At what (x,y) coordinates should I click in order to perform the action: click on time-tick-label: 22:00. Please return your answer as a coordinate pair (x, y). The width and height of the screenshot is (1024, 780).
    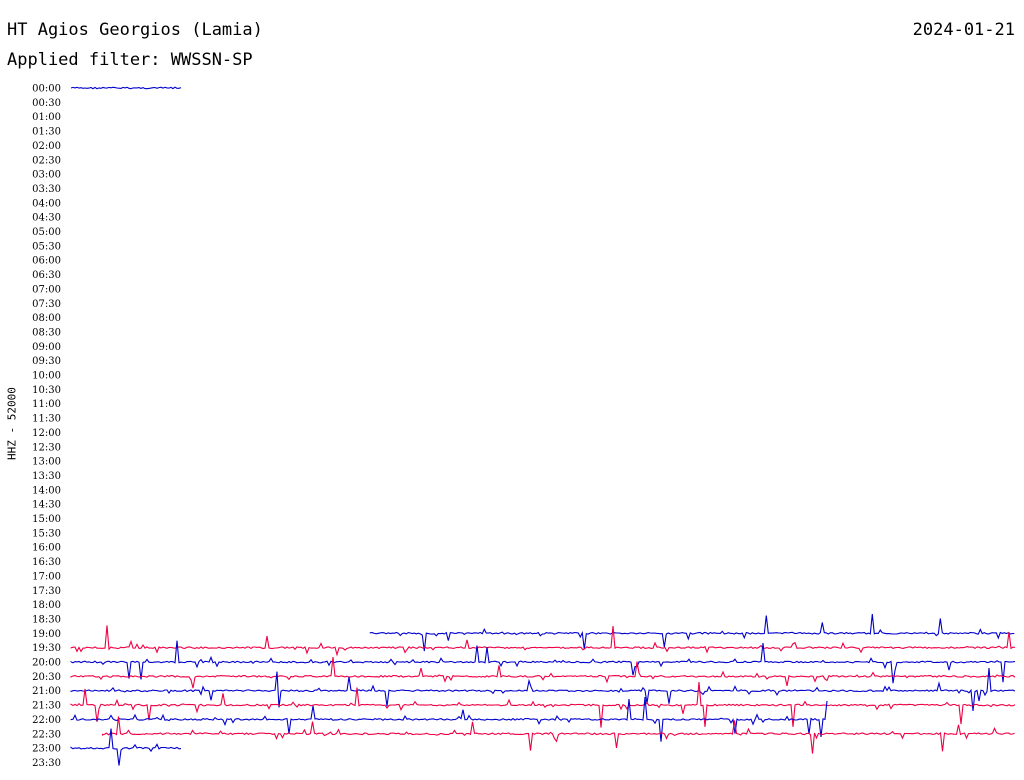
    Looking at the image, I should click on (46, 720).